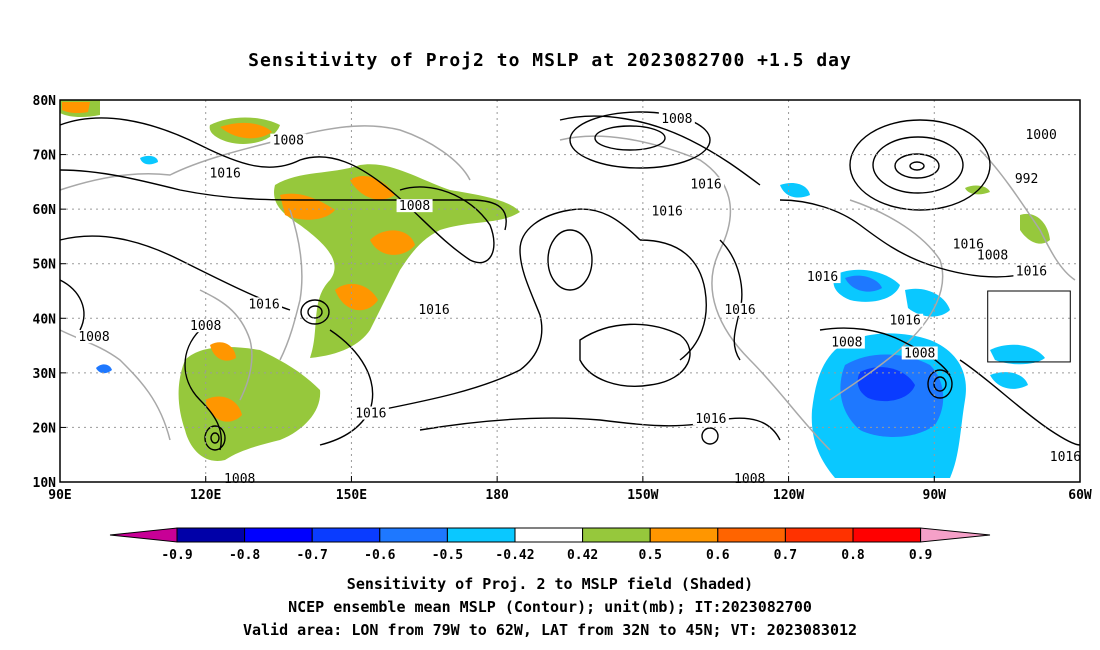  Describe the element at coordinates (49, 292) in the screenshot. I see `lat-axis: 80N 70N 60N 50N 40N 30N 20N 10N` at that location.